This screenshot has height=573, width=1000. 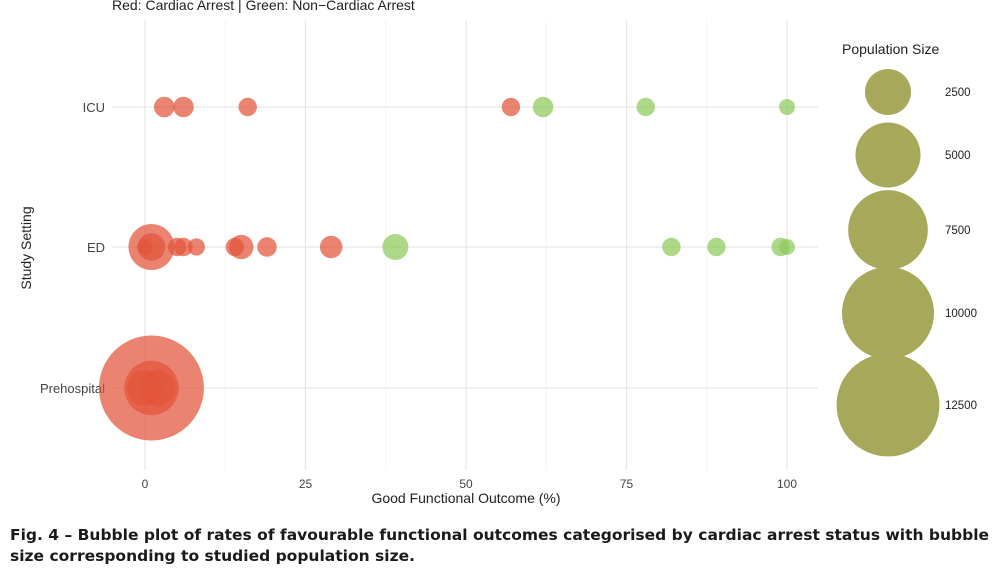 I want to click on legend-label: 10000, so click(x=961, y=314).